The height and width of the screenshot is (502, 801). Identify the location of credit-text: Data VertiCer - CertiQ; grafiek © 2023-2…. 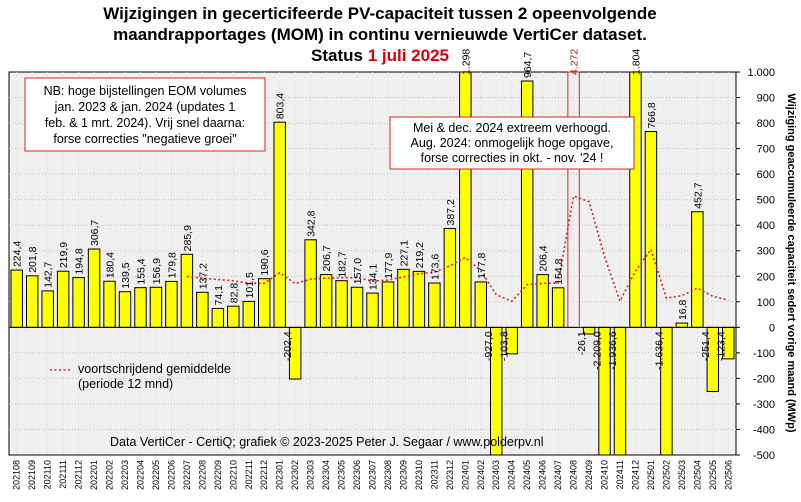
(326, 442).